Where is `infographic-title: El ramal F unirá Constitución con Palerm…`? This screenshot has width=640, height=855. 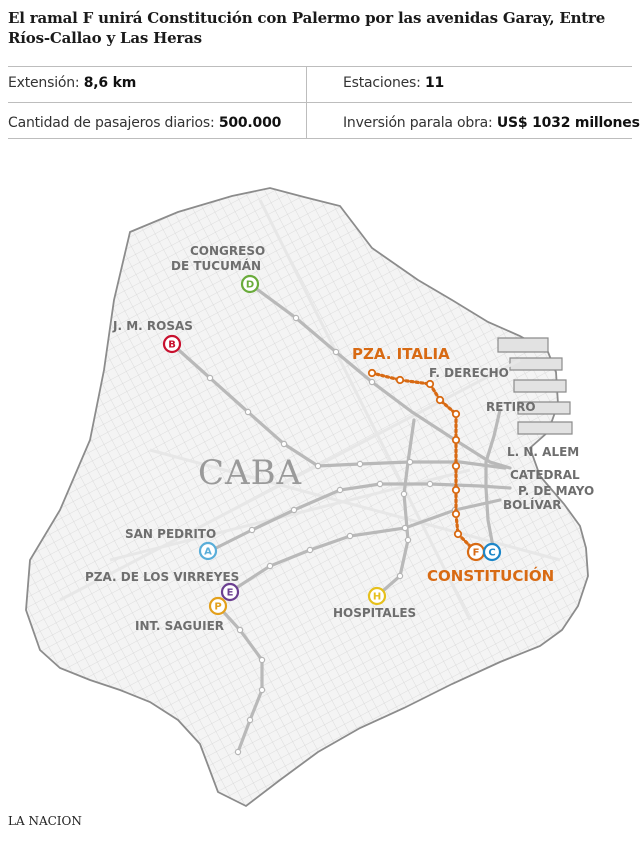
infographic-title: El ramal F unirá Constitución con Palerm… is located at coordinates (307, 28).